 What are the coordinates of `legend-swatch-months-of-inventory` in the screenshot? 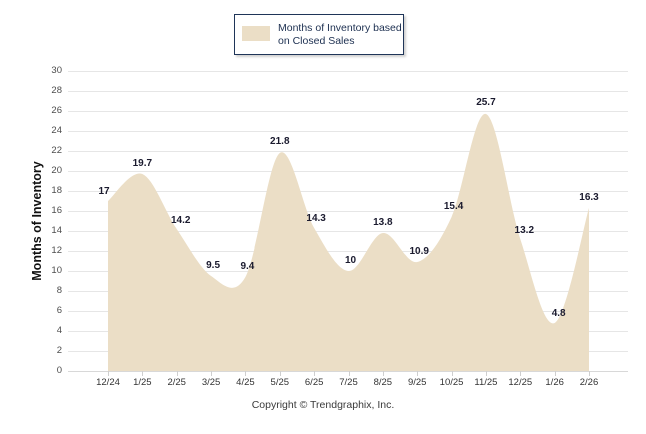 It's located at (256, 33).